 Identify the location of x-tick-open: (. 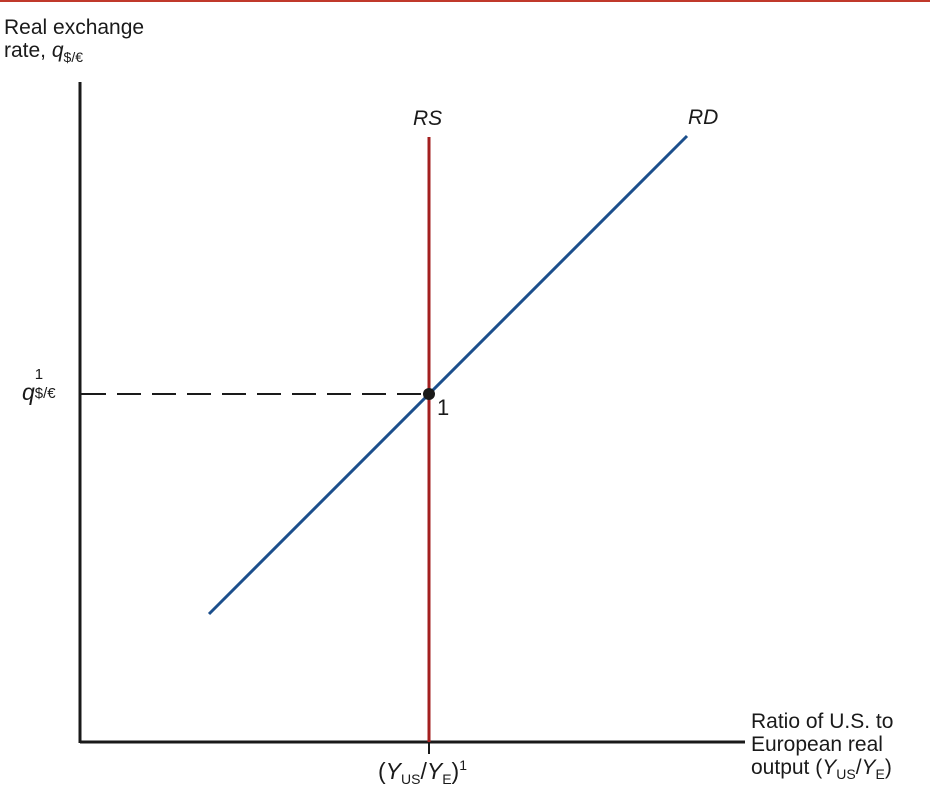
(382, 771).